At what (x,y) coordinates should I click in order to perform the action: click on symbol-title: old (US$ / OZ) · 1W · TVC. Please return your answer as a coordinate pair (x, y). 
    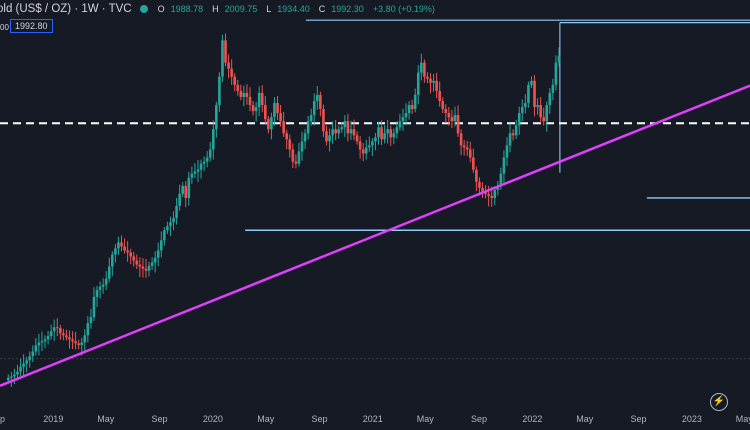
    Looking at the image, I should click on (66, 9).